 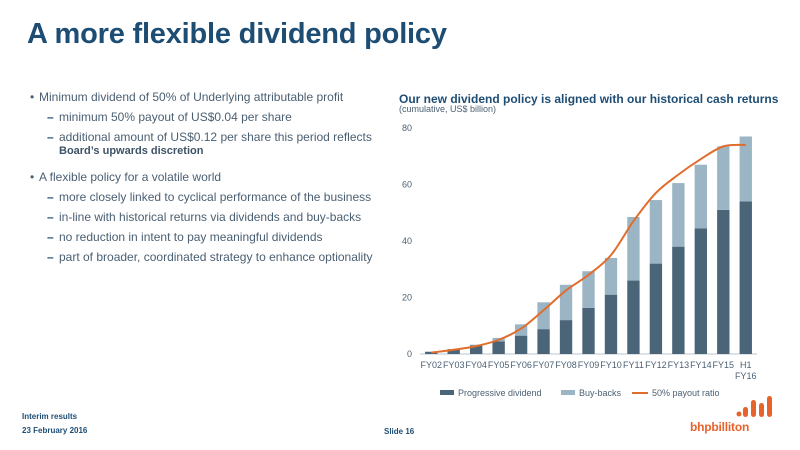 I want to click on x-tick-label: FY09, so click(x=589, y=365).